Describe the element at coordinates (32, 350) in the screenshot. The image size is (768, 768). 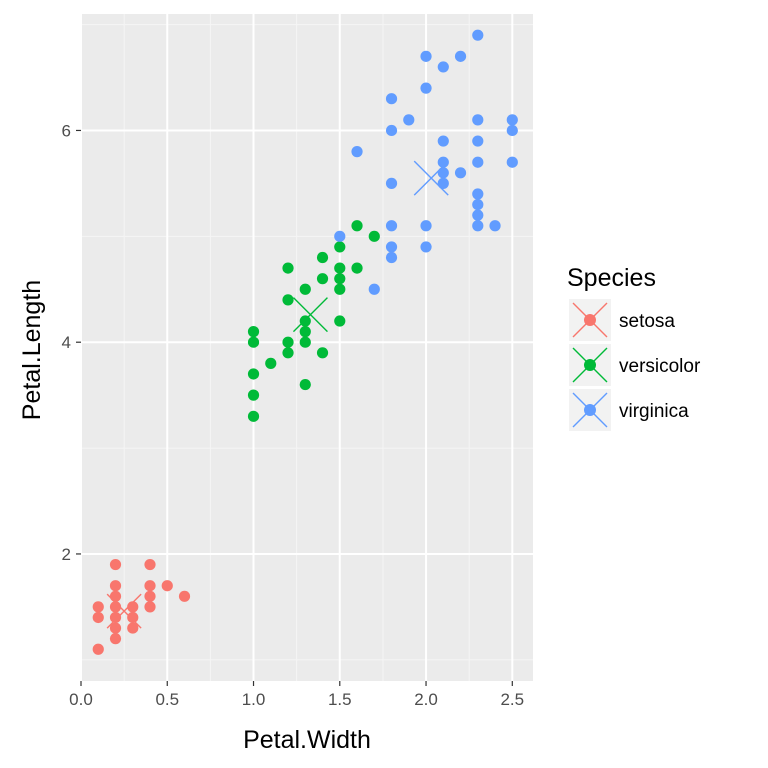
I see `y-axis-title: Petal.Length` at that location.